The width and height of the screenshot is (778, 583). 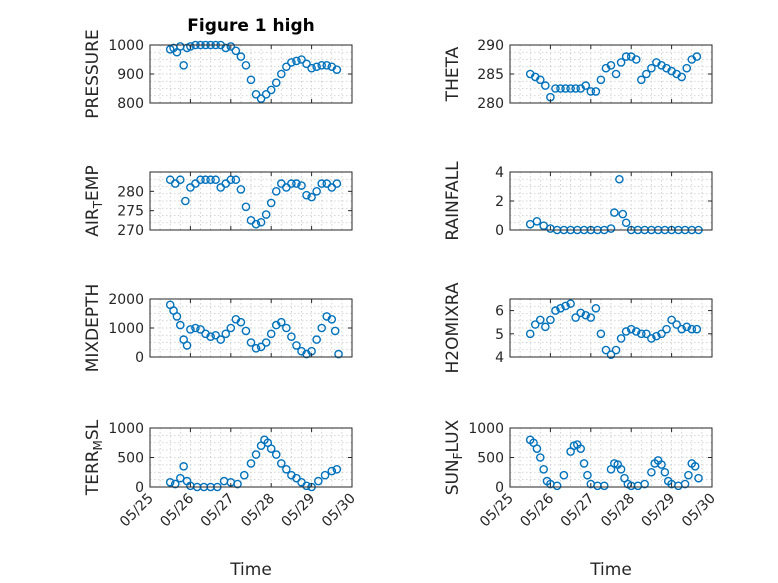 I want to click on x-axis-label: Time, so click(x=250, y=570).